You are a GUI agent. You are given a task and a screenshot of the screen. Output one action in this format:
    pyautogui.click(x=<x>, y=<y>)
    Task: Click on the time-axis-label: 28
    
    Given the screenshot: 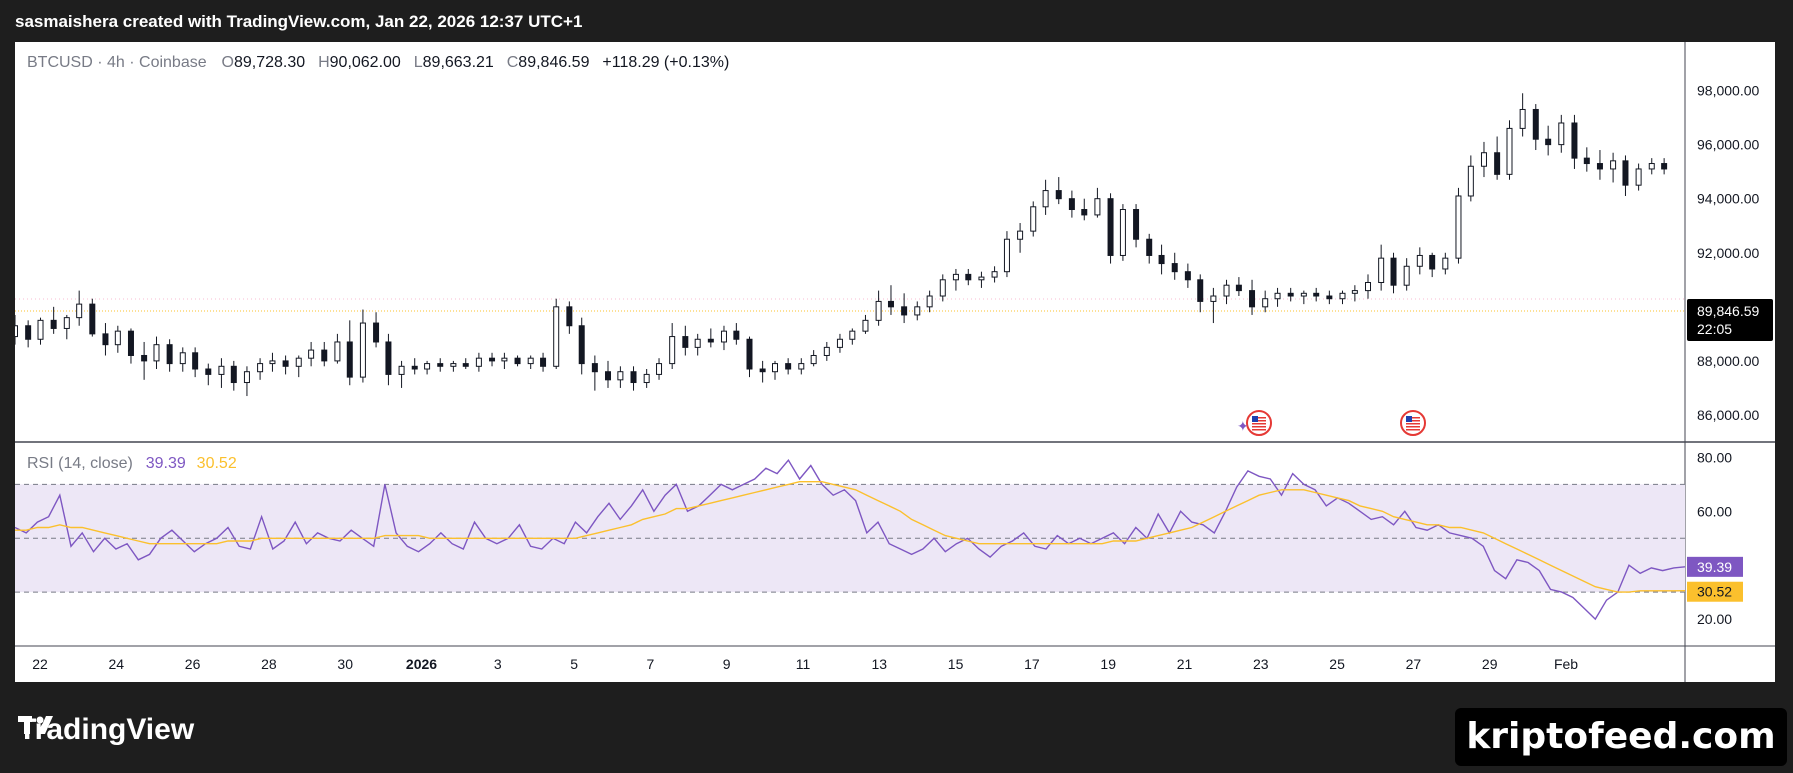 What is the action you would take?
    pyautogui.click(x=269, y=664)
    